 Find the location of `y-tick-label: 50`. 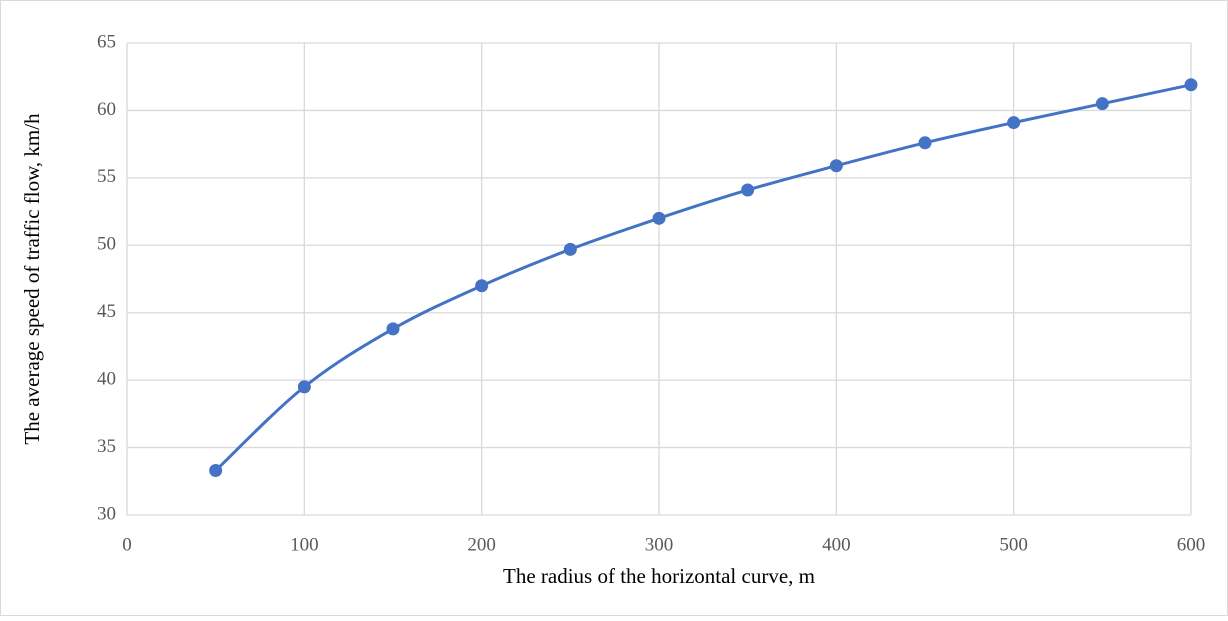

y-tick-label: 50 is located at coordinates (106, 244).